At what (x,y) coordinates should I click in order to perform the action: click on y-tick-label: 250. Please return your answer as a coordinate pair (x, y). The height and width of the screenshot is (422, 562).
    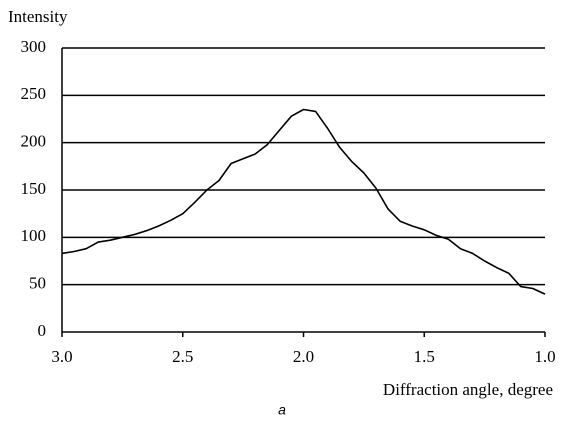
    Looking at the image, I should click on (34, 93).